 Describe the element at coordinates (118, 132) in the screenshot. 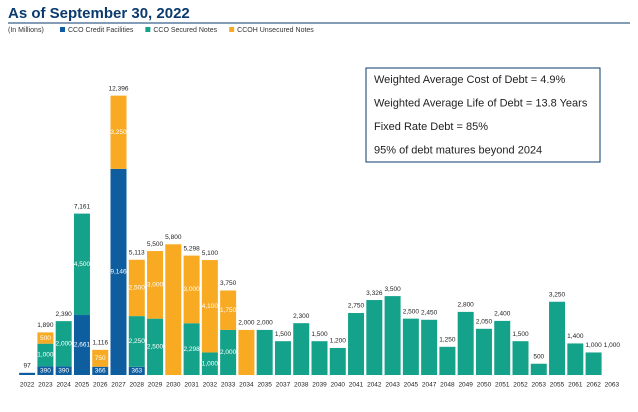

I see `segment-label: 3,250` at that location.